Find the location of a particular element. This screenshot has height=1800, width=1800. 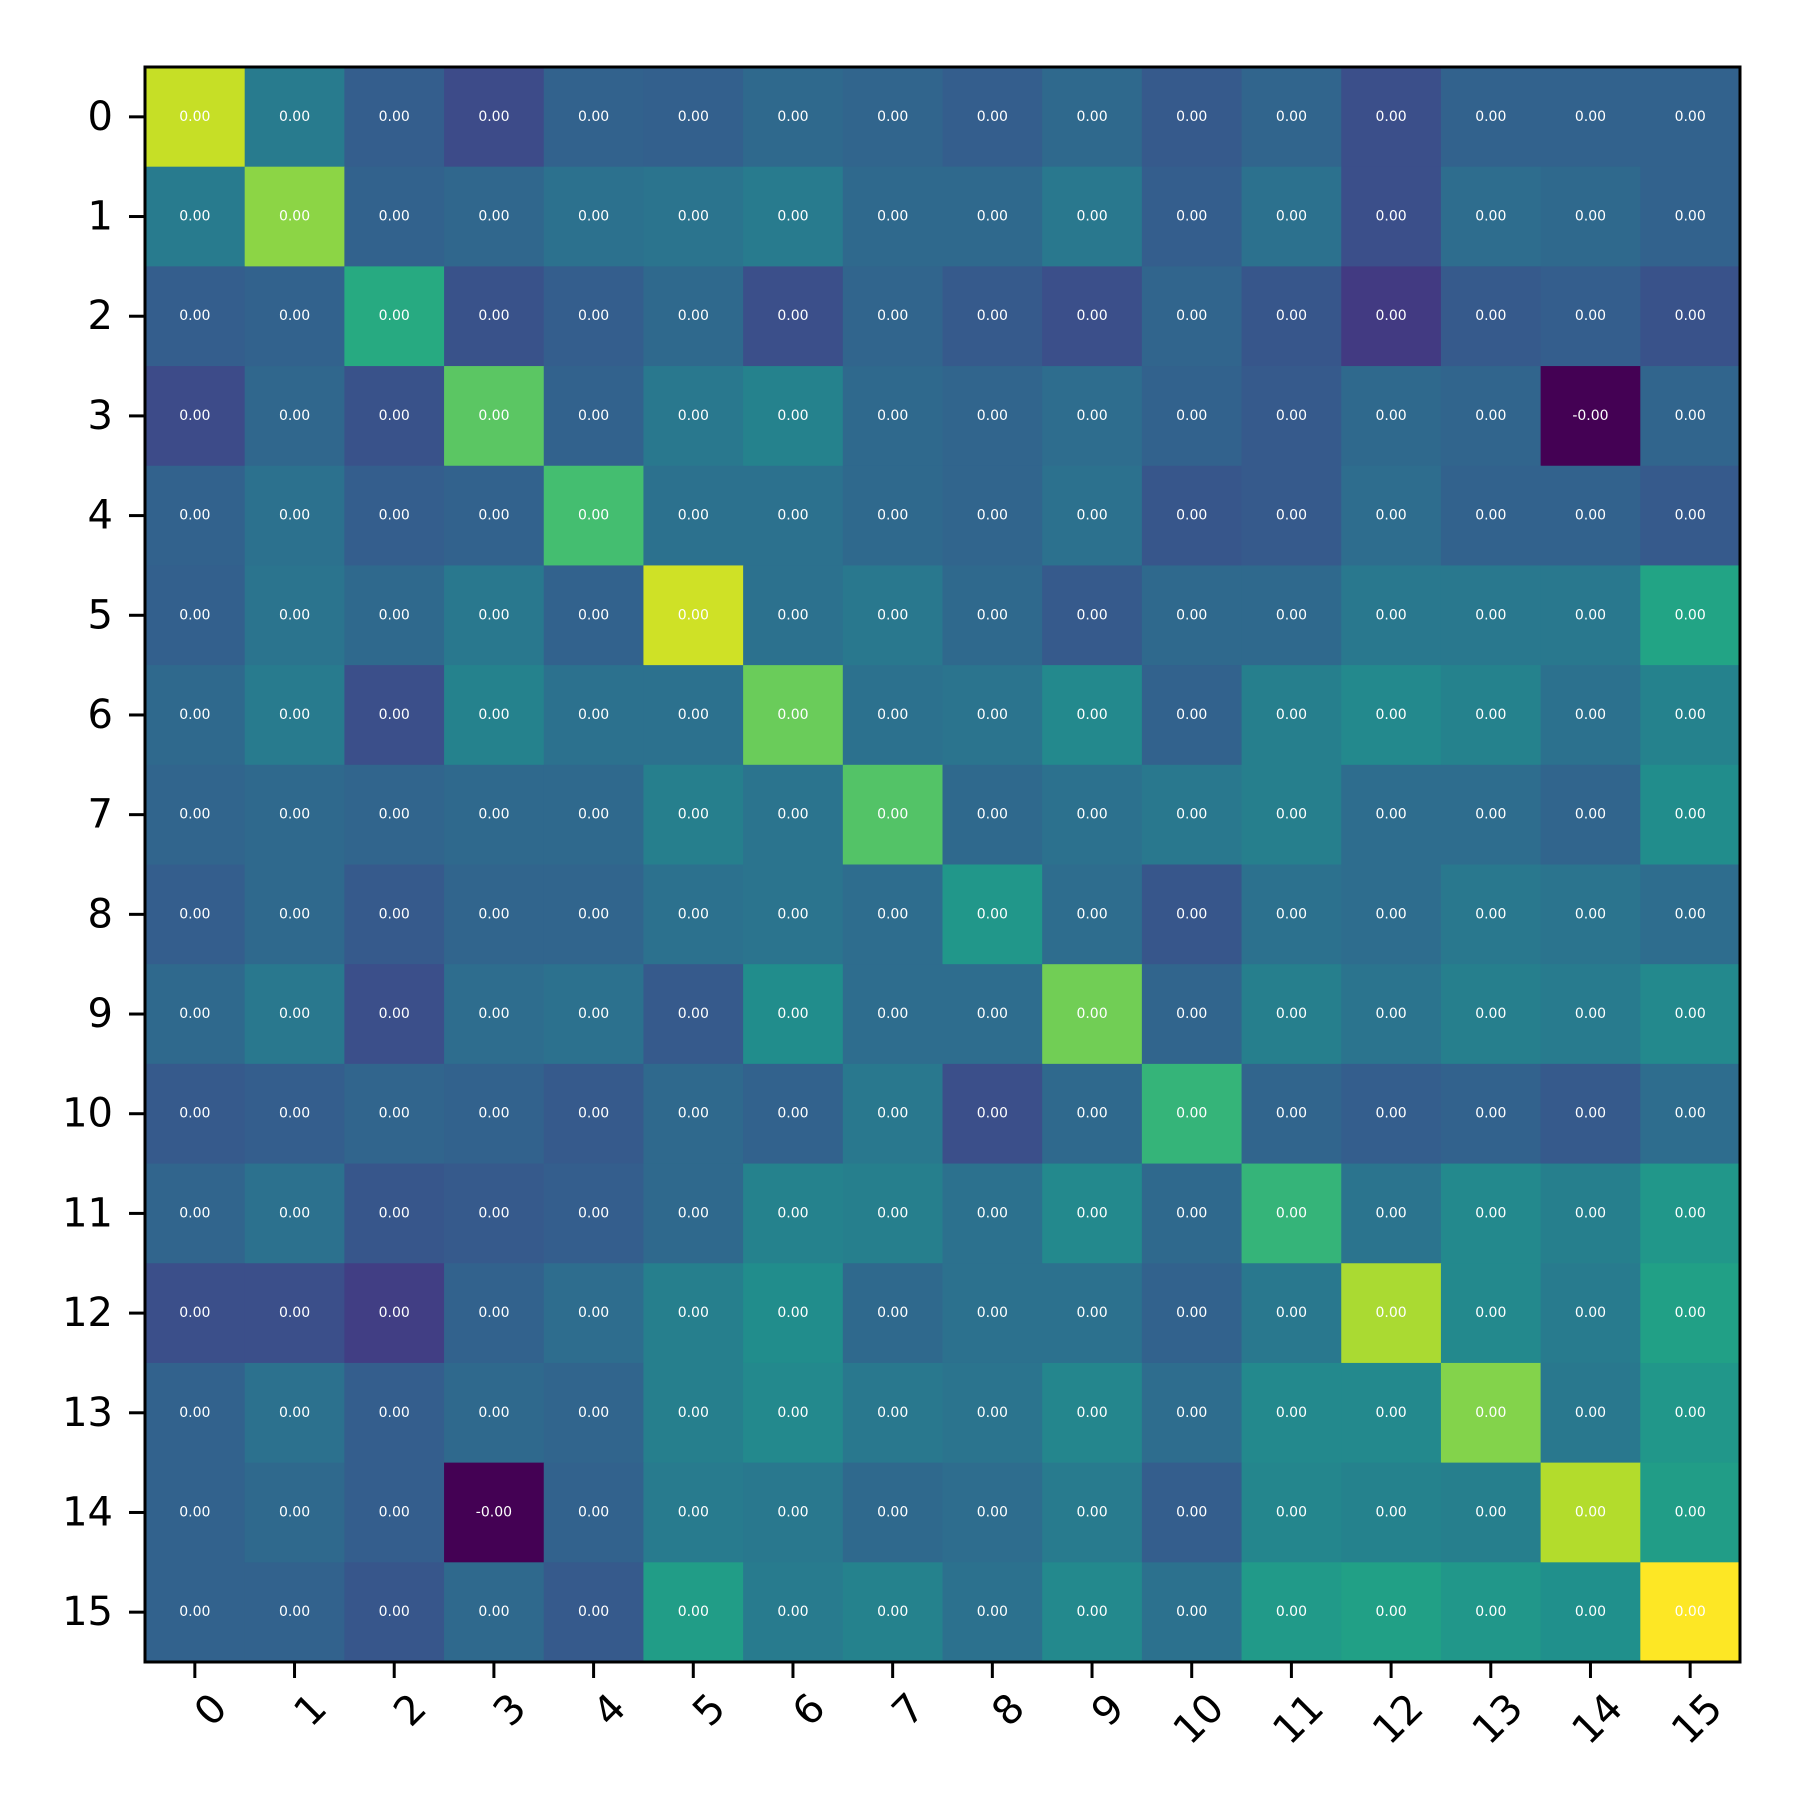

heatmap-cell-r15-c7 is located at coordinates (893, 1612).